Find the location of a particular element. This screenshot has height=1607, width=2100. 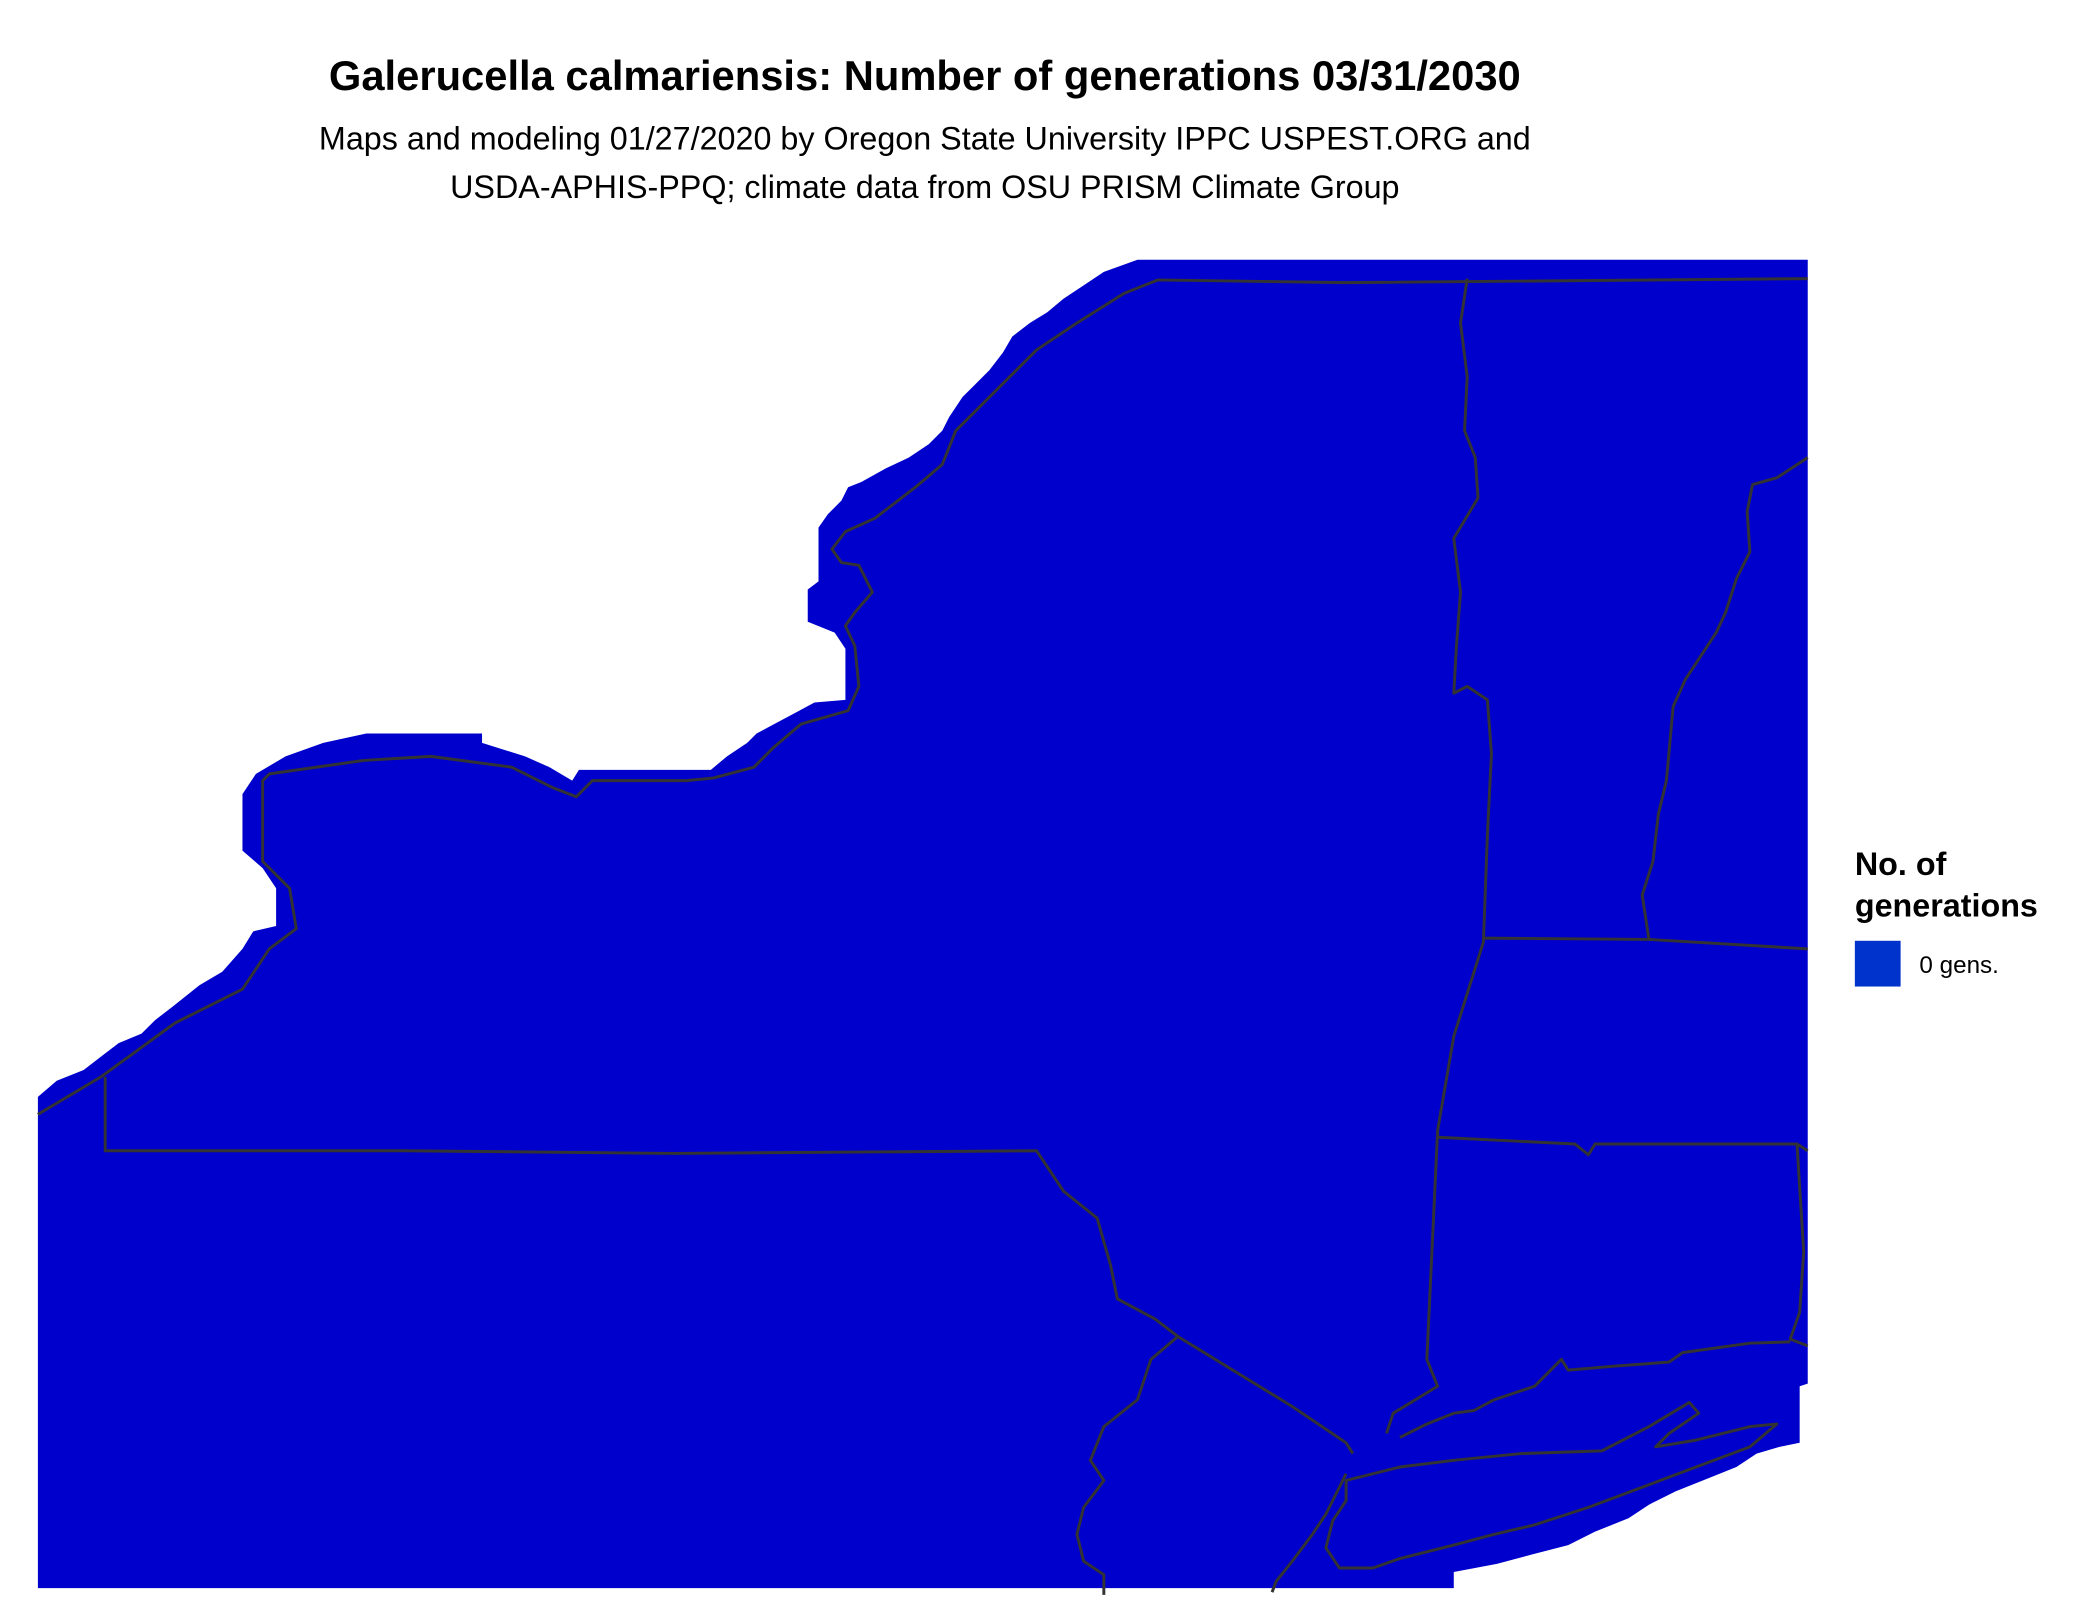

ny-pa-border is located at coordinates (729, 1265).